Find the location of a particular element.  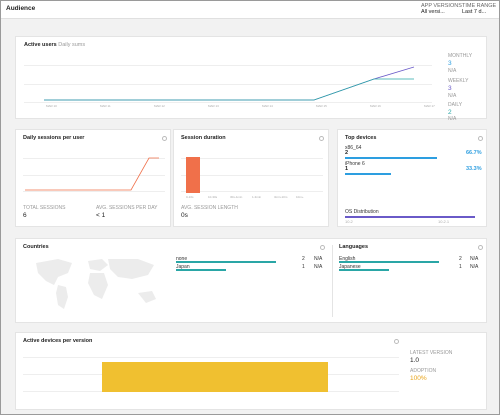

monthly-change: N/A is located at coordinates (452, 71).